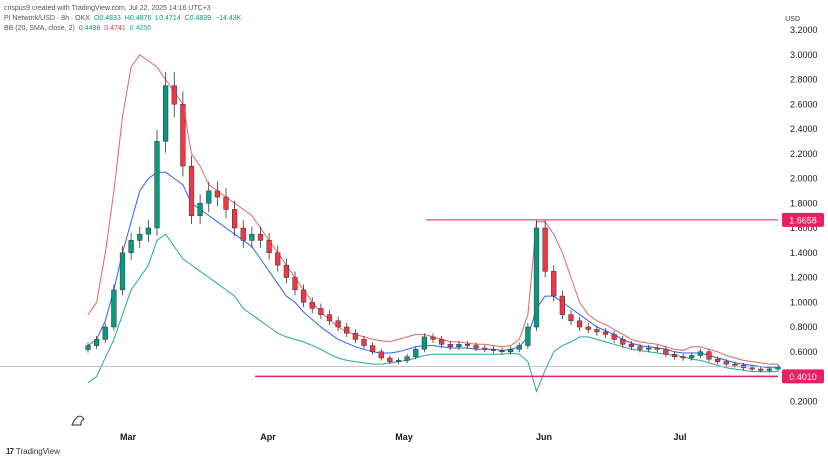  Describe the element at coordinates (168, 18) in the screenshot. I see `low-value: L0.4714` at that location.